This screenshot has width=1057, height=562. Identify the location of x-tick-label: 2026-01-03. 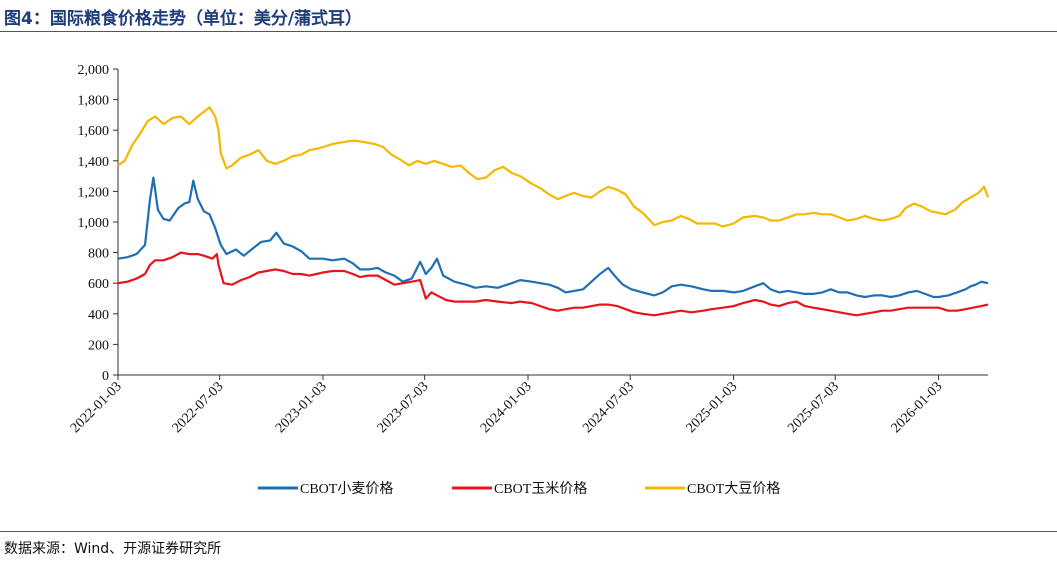
(917, 407).